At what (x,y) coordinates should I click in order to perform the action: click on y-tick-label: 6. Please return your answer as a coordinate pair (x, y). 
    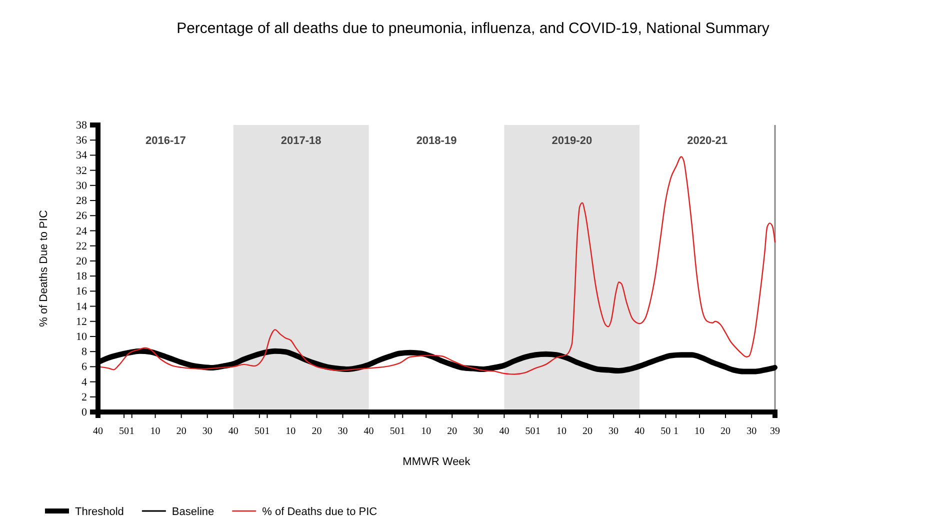
    Looking at the image, I should click on (85, 367).